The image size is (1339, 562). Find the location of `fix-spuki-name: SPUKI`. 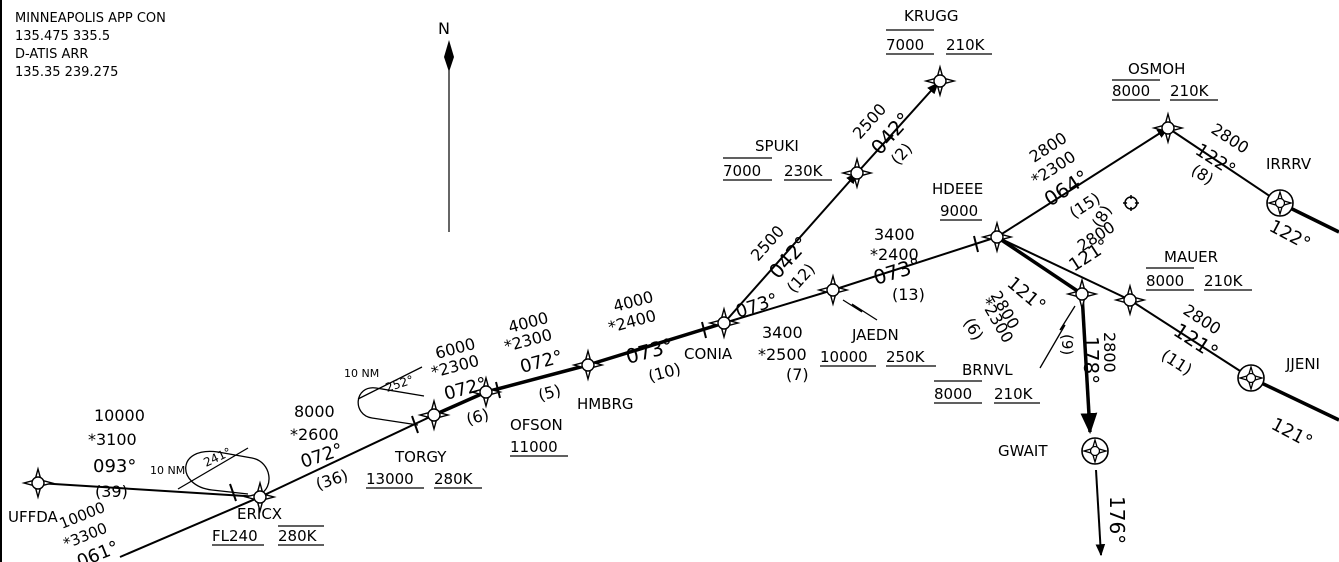

fix-spuki-name: SPUKI is located at coordinates (777, 146).